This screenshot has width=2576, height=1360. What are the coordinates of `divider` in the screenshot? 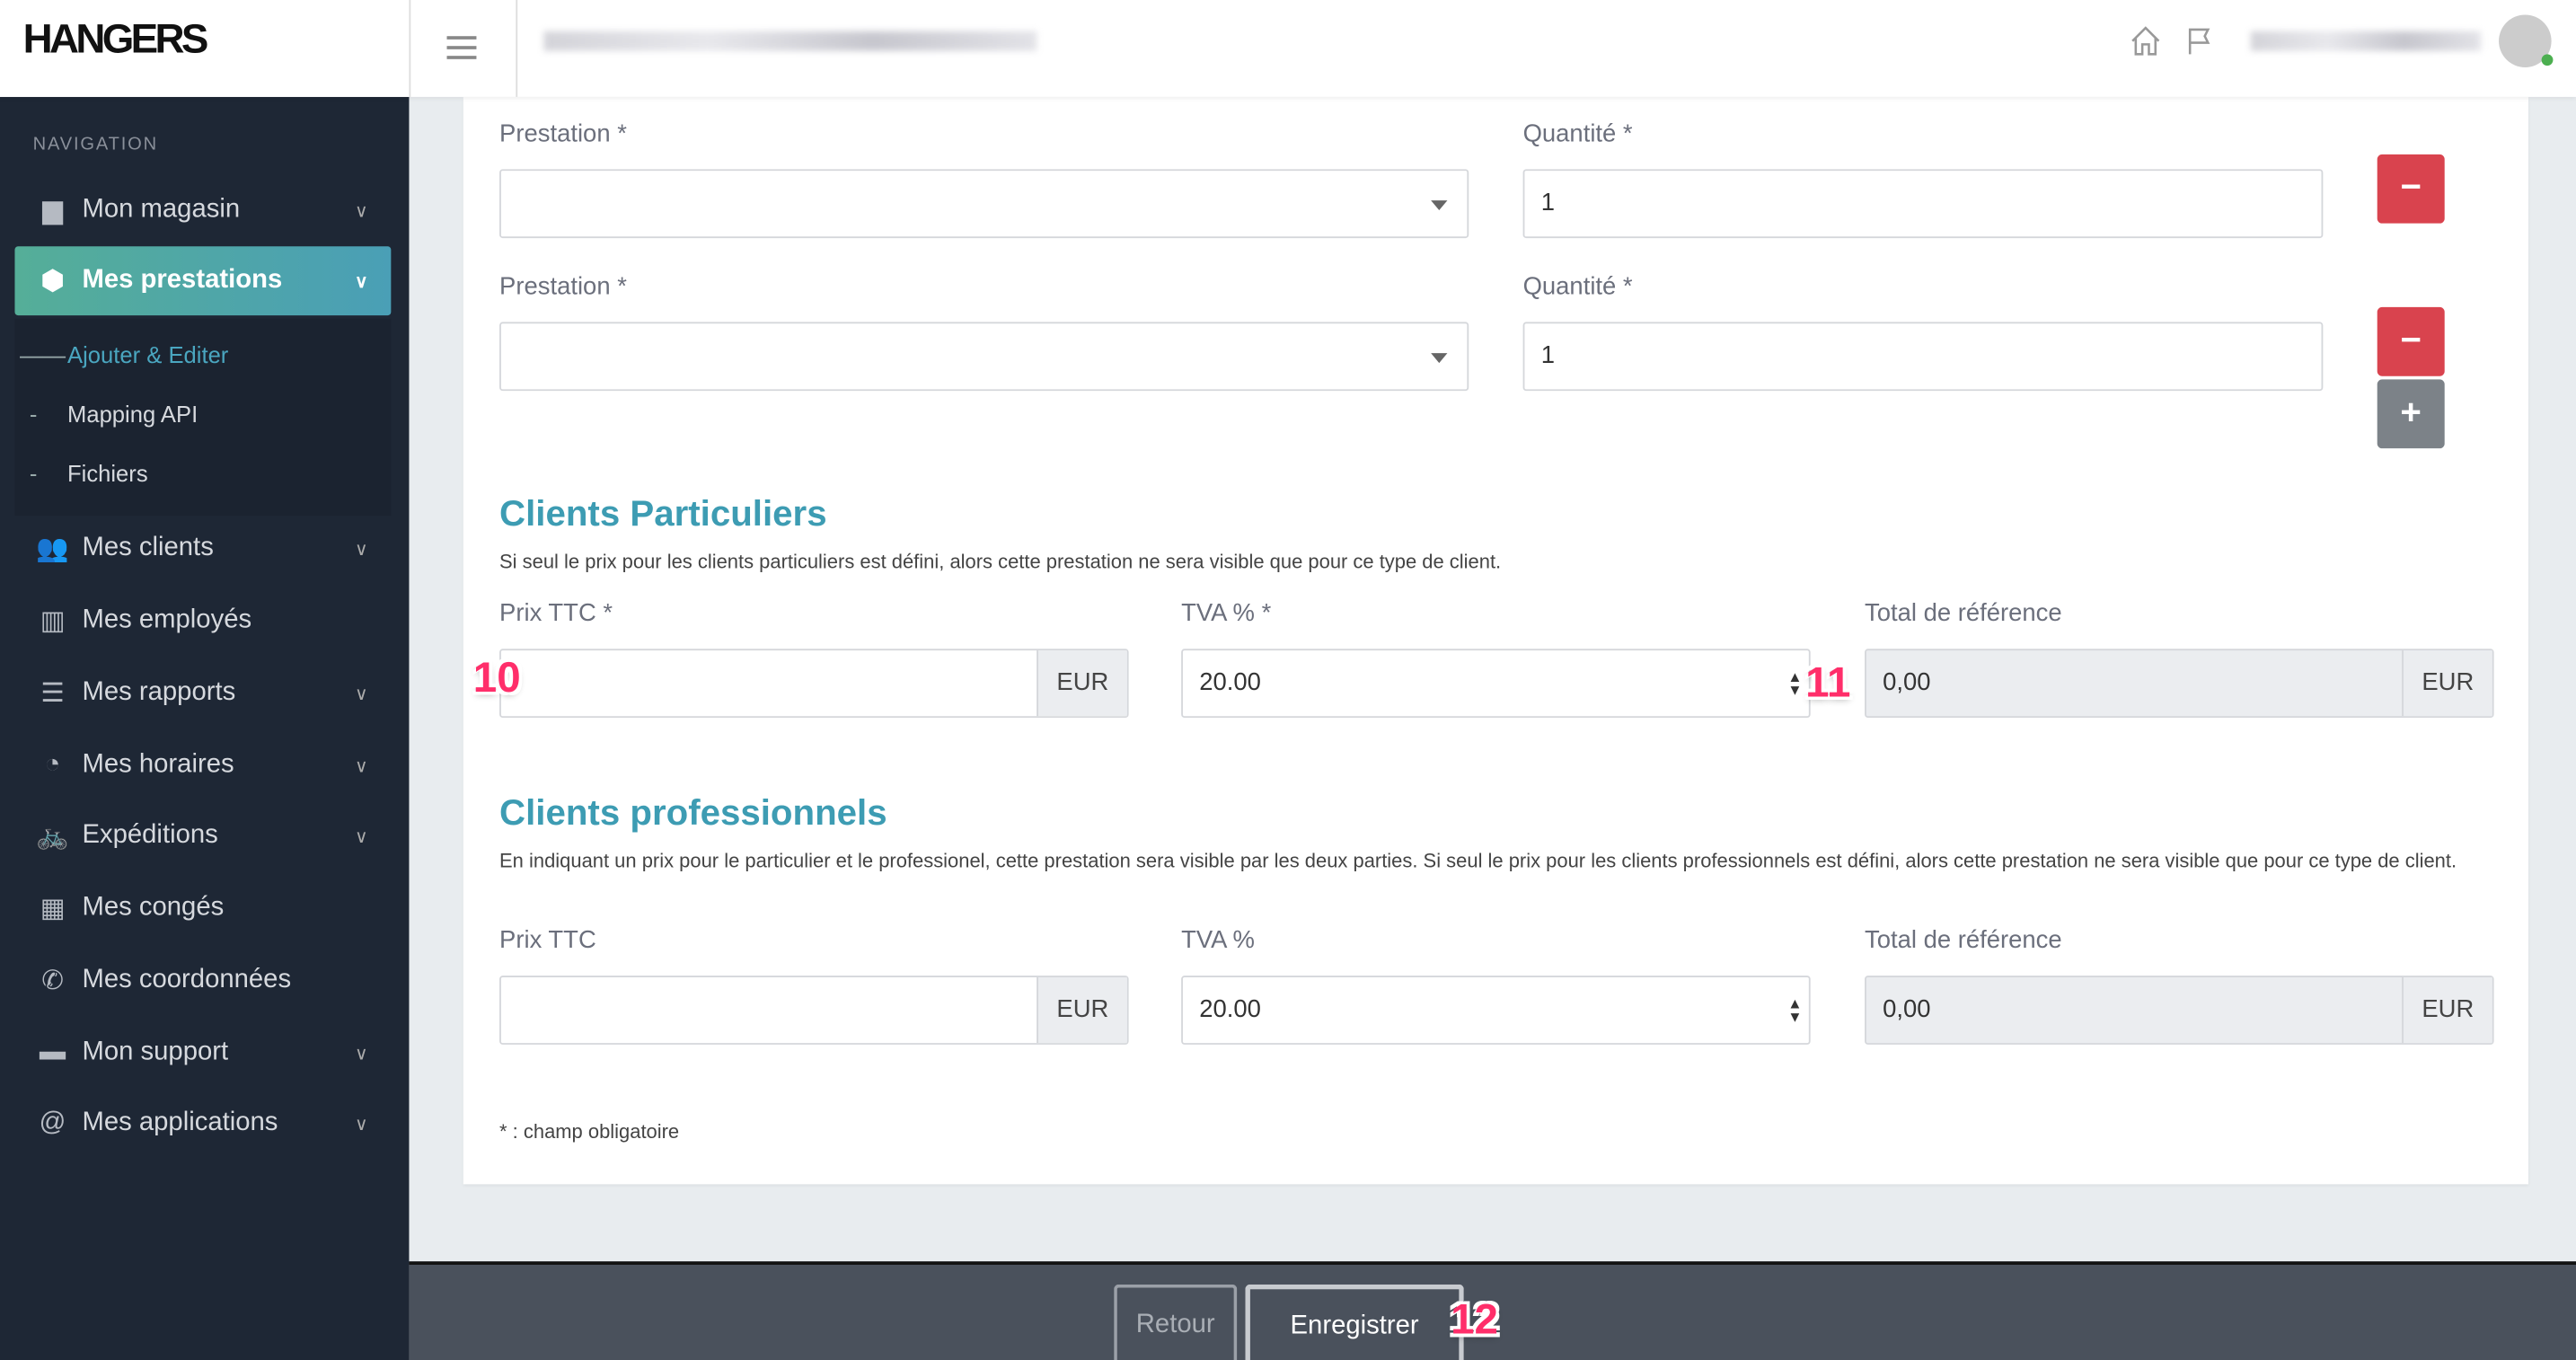 It's located at (517, 48).